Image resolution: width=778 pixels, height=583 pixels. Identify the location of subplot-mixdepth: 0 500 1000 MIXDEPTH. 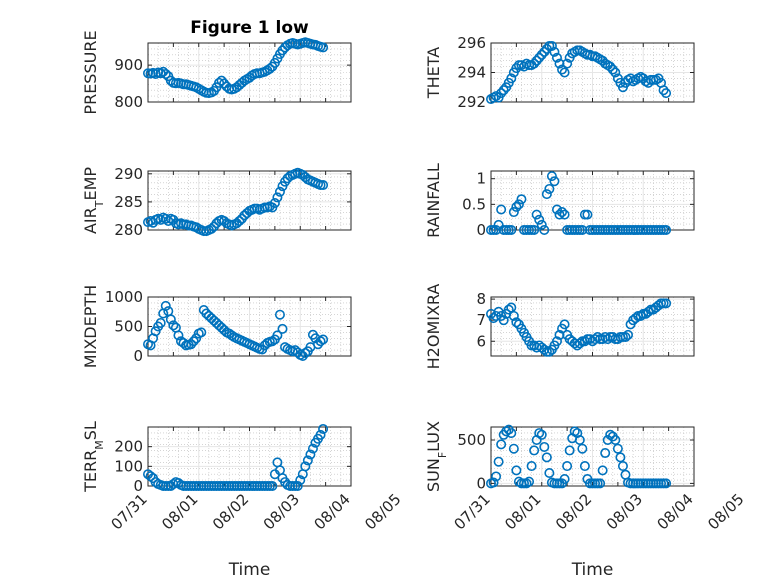
(216, 326).